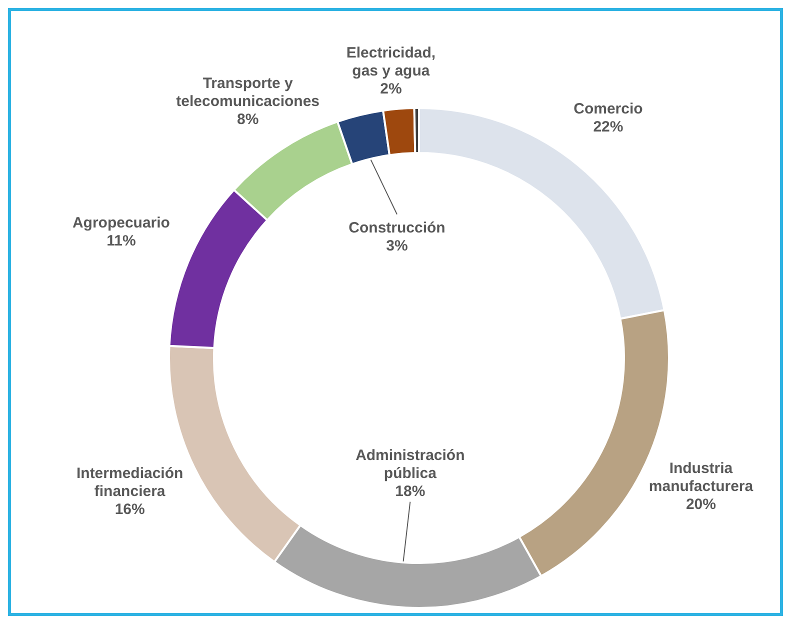  Describe the element at coordinates (130, 482) in the screenshot. I see `slice-label: Intermediación financiera` at that location.